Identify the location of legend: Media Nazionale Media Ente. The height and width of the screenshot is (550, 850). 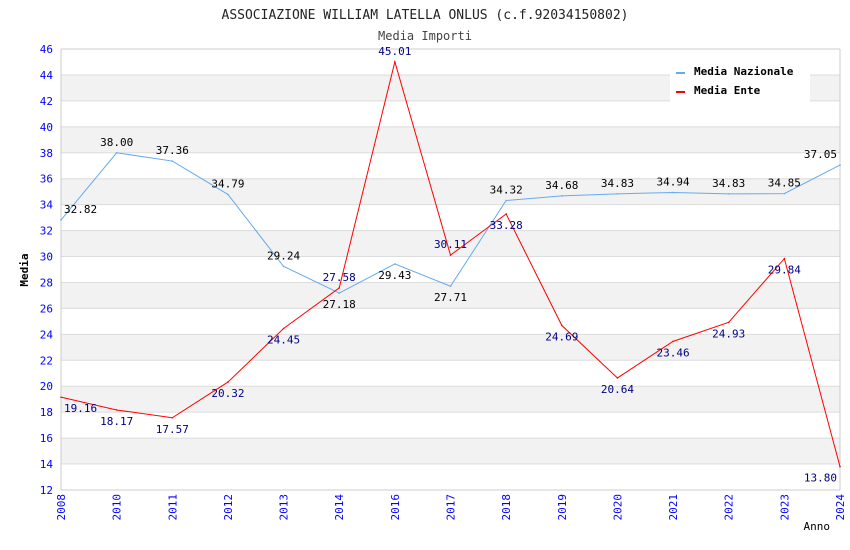
(740, 81).